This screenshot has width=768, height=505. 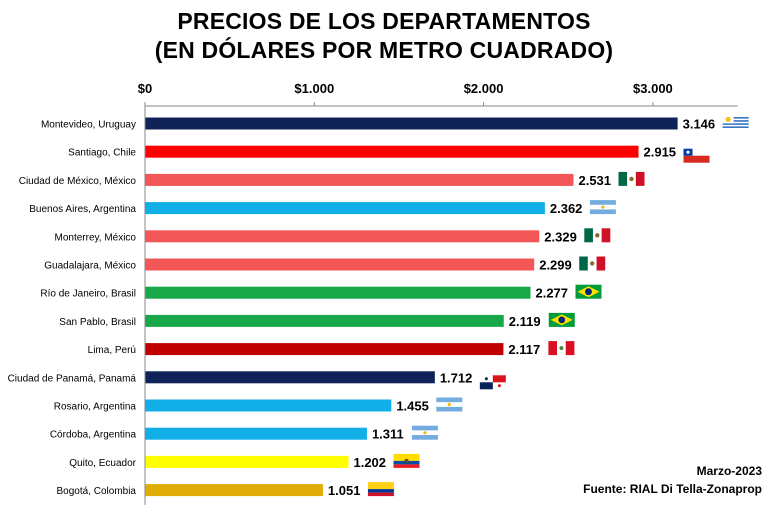 I want to click on data-label: 2.299, so click(x=555, y=265).